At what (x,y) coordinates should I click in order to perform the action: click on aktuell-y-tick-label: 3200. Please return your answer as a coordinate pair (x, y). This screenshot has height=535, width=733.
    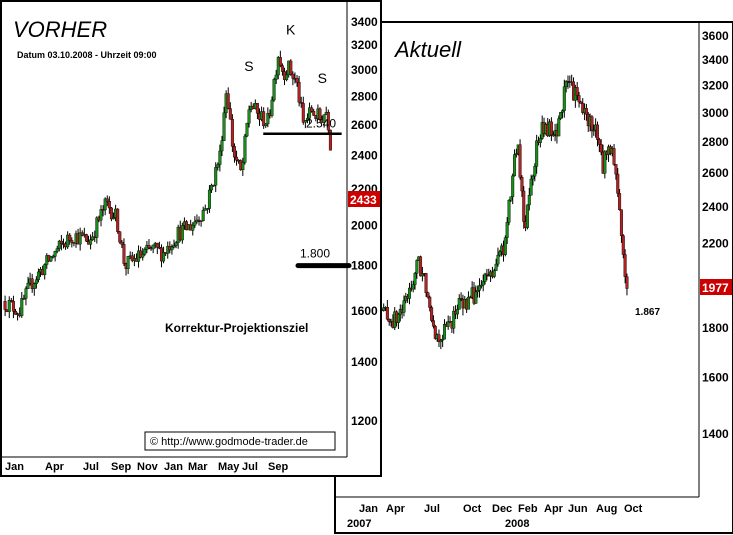
    Looking at the image, I should click on (715, 86).